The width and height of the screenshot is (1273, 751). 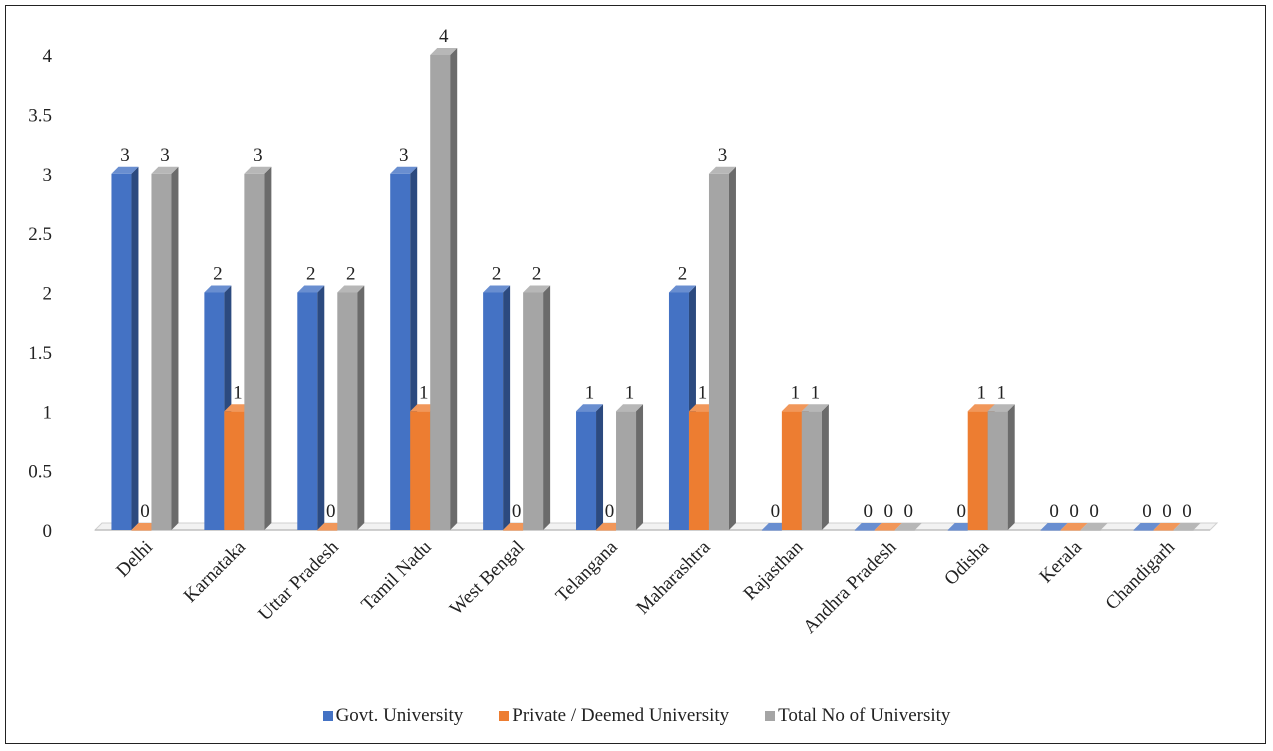 What do you see at coordinates (40, 353) in the screenshot?
I see `y-tick-label: 1.5` at bounding box center [40, 353].